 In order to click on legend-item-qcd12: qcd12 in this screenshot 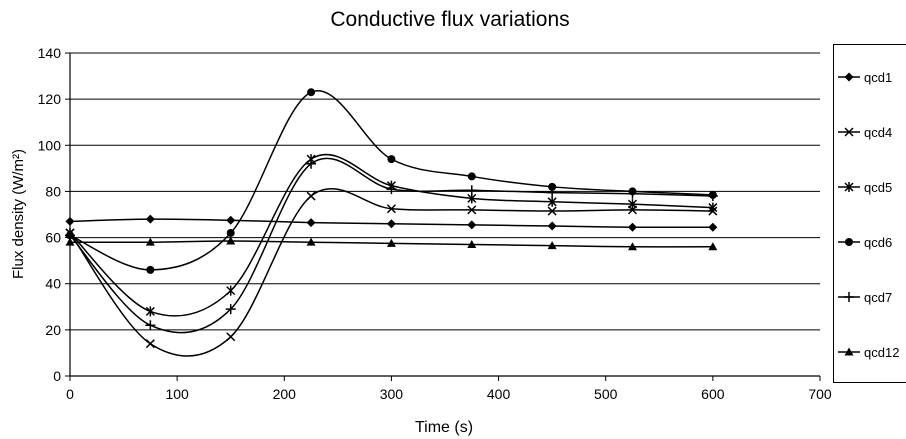, I will do `click(866, 352)`.